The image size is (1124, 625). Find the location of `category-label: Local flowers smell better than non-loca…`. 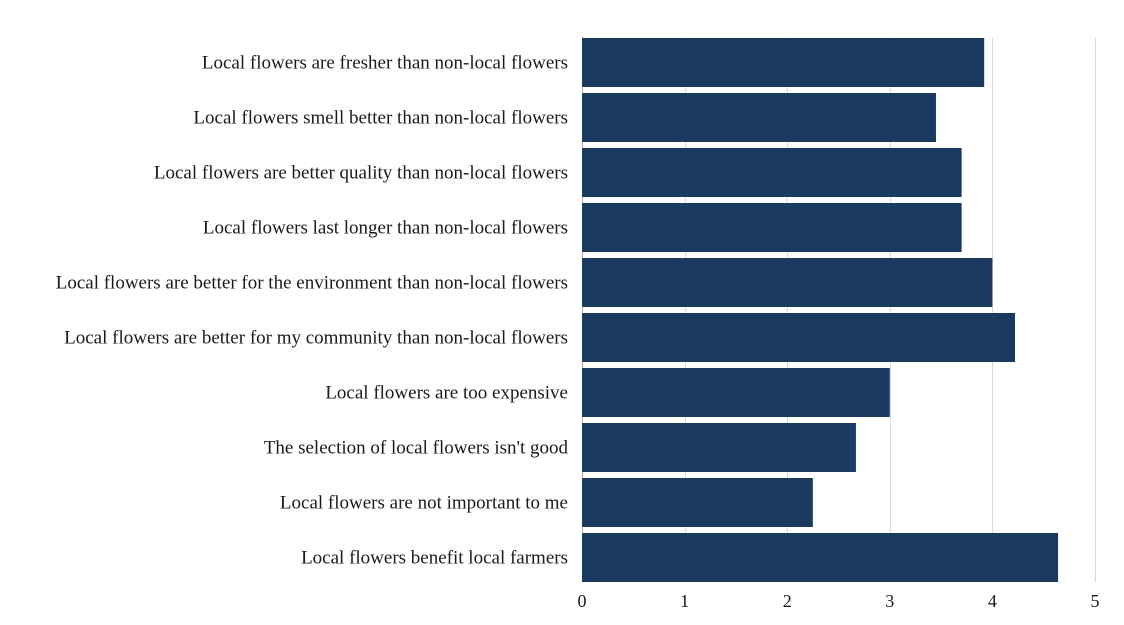

category-label: Local flowers smell better than non-loca… is located at coordinates (380, 118).